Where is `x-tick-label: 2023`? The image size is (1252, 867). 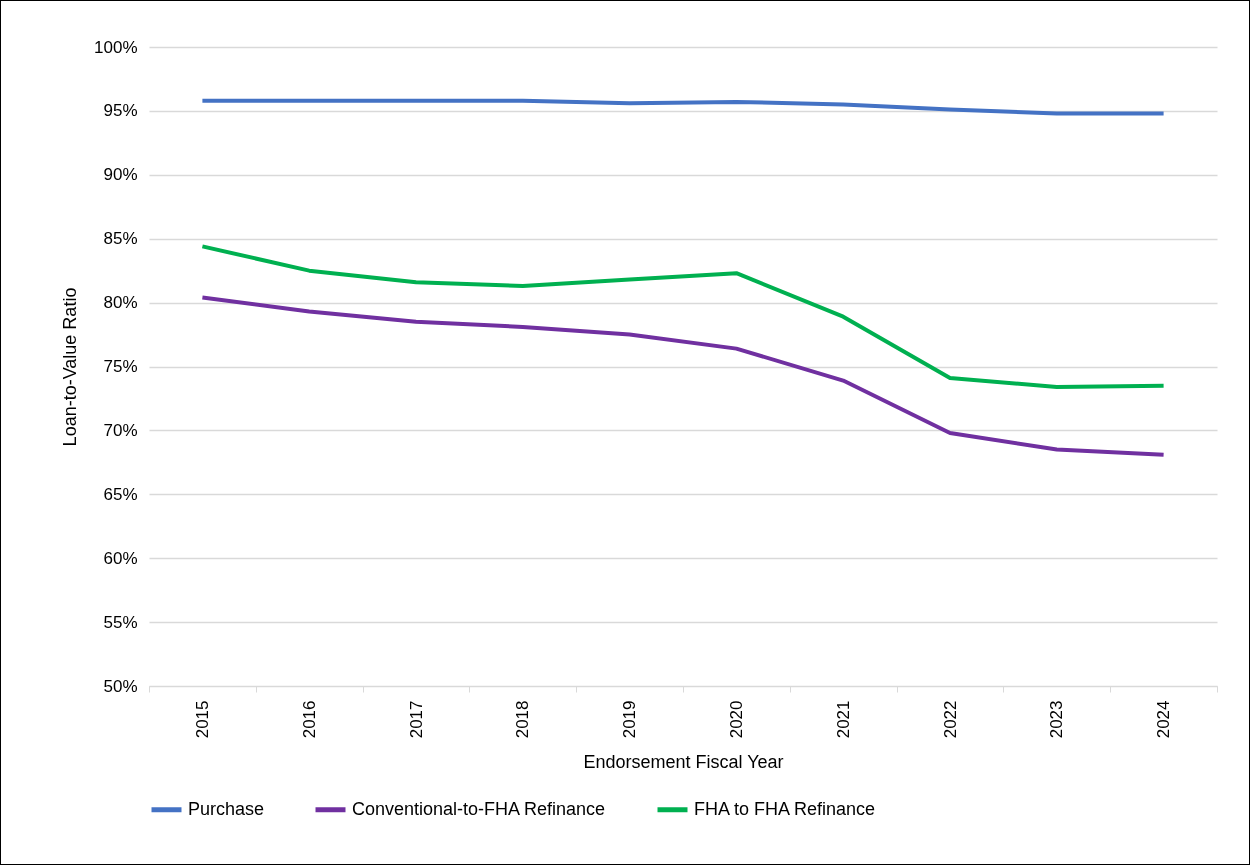 x-tick-label: 2023 is located at coordinates (1057, 719).